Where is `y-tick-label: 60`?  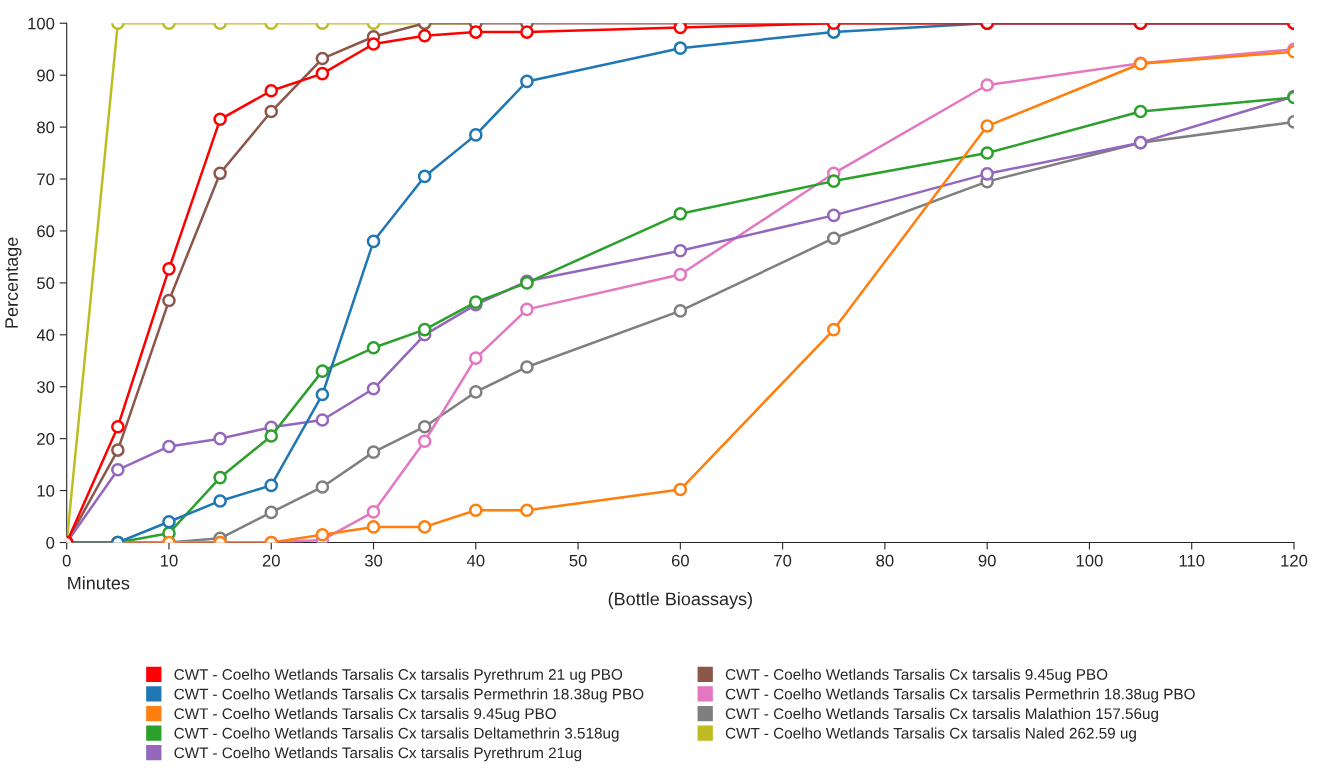
y-tick-label: 60 is located at coordinates (46, 231).